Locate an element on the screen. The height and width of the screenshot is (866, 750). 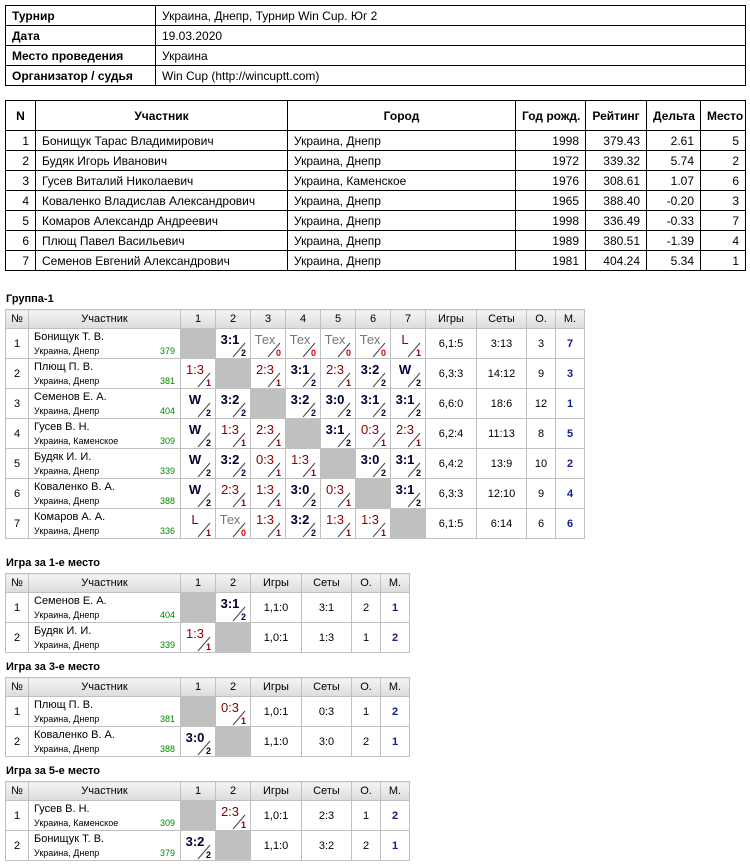
row-number: 4 is located at coordinates (17, 433).